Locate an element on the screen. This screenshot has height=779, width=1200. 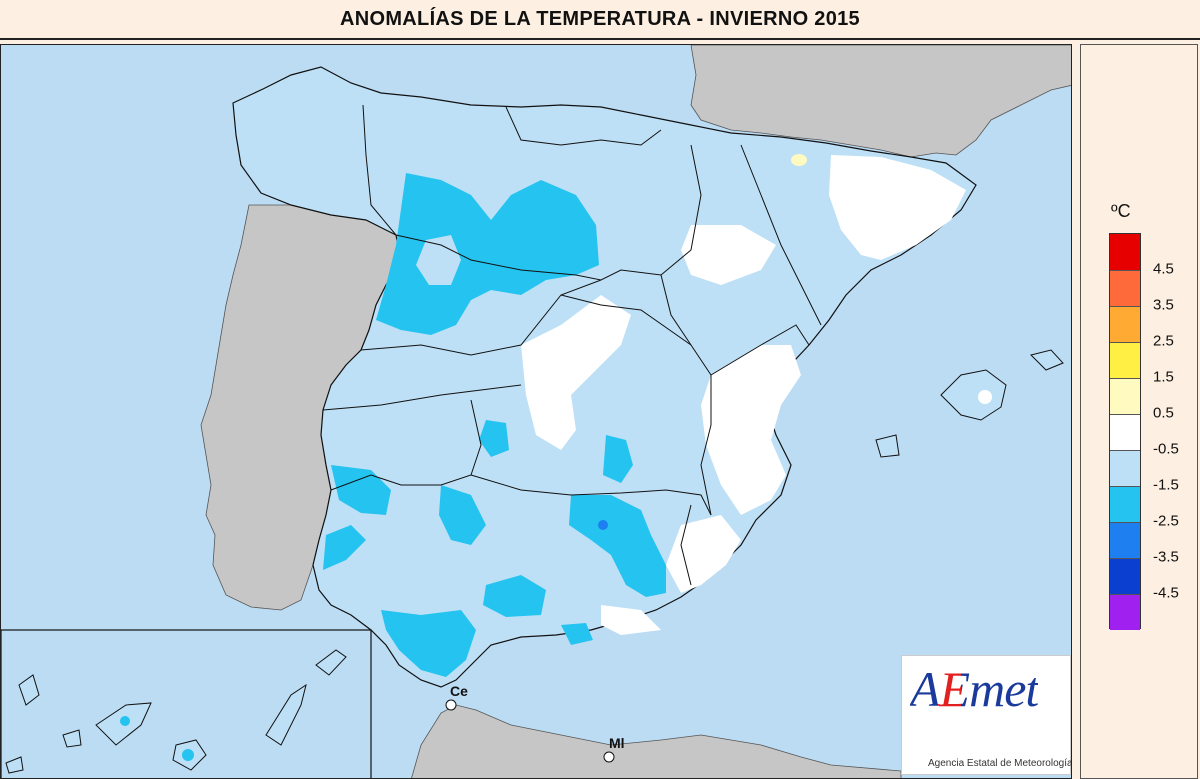
legend-tick-label: 2.5 is located at coordinates (1163, 341).